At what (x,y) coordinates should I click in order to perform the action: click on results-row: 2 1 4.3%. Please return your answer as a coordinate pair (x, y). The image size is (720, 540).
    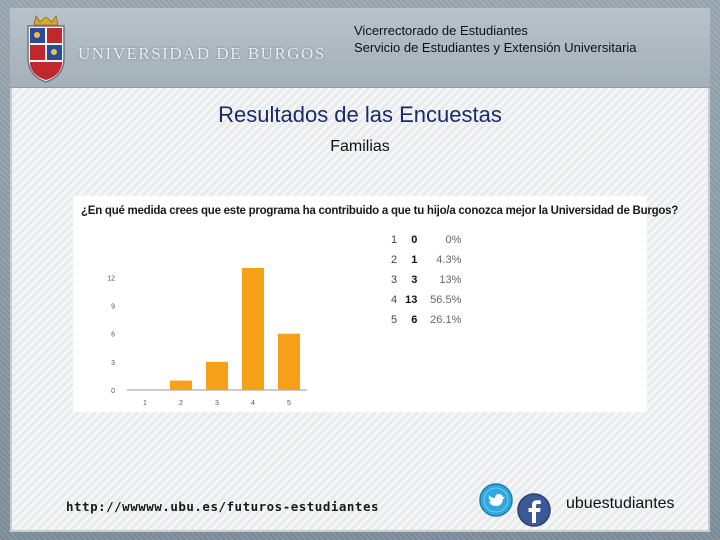
    Looking at the image, I should click on (426, 260).